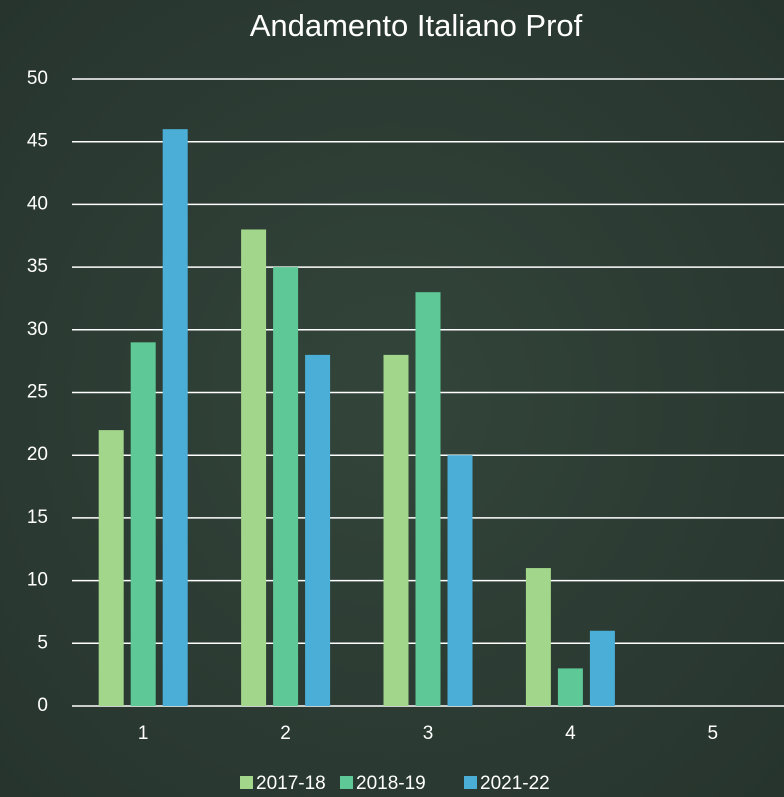 The width and height of the screenshot is (784, 797). What do you see at coordinates (37, 266) in the screenshot?
I see `y-tick-label: 35` at bounding box center [37, 266].